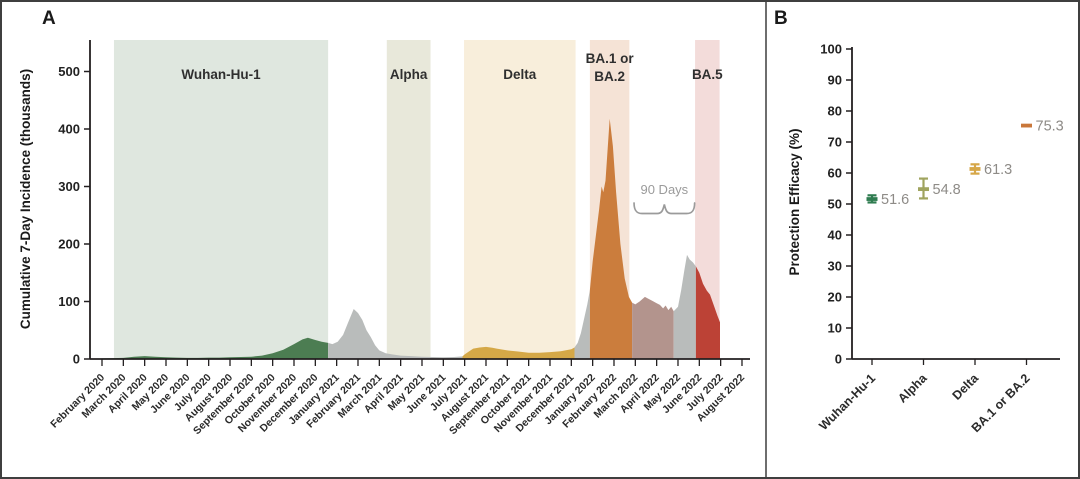 The width and height of the screenshot is (1080, 479). Describe the element at coordinates (947, 190) in the screenshot. I see `efficacy-value-label: 54.8` at that location.